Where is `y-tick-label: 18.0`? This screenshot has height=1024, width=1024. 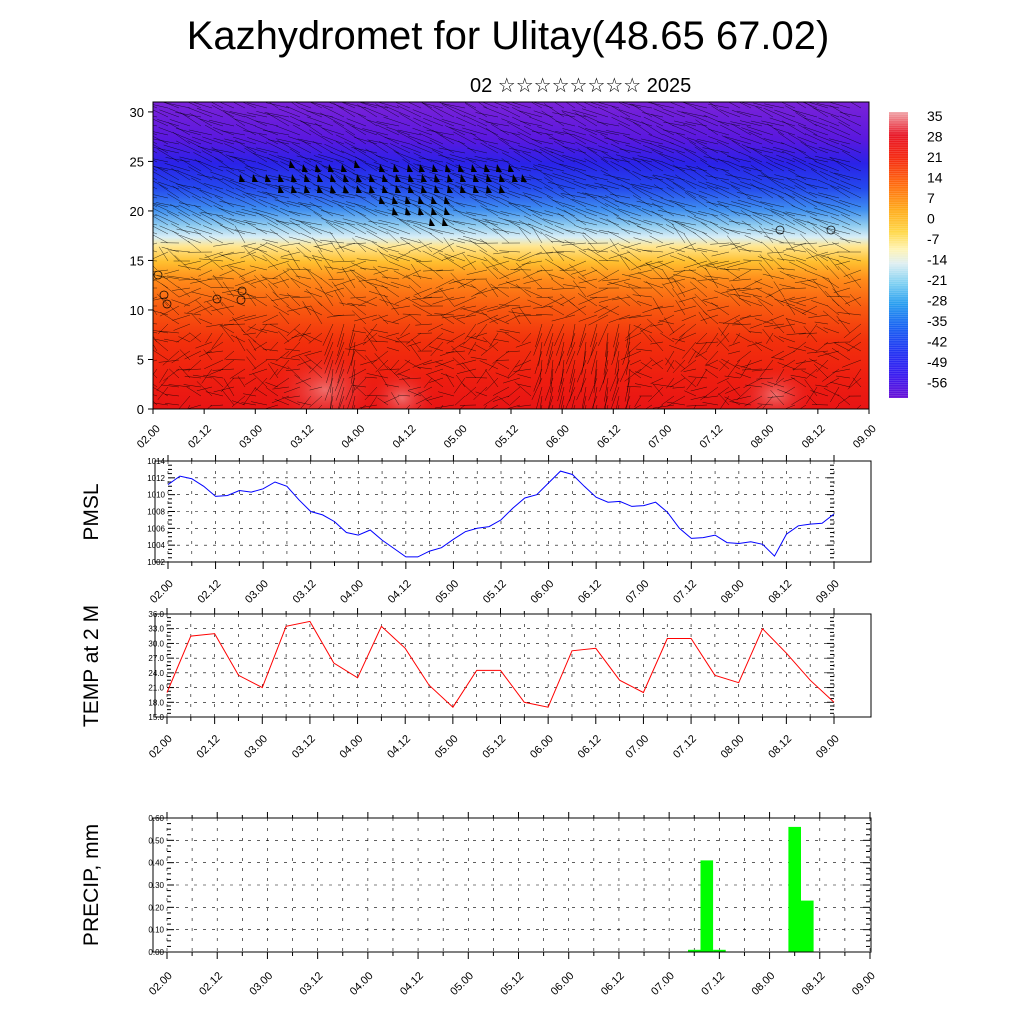 y-tick-label: 18.0 is located at coordinates (156, 702).